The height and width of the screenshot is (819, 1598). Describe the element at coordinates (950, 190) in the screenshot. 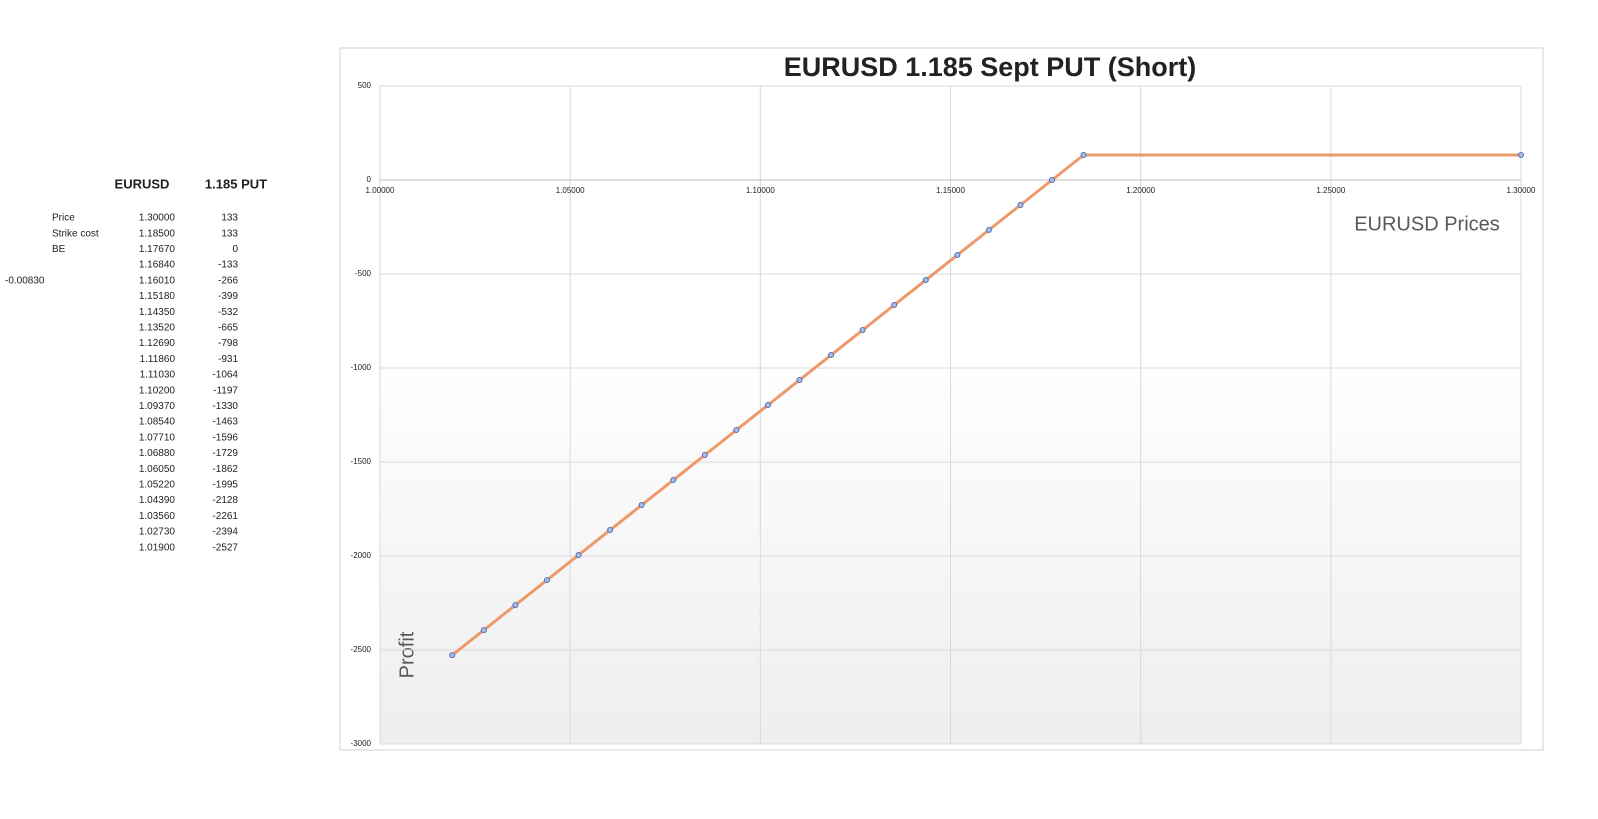

I see `x-tick-label: 1.15000` at that location.